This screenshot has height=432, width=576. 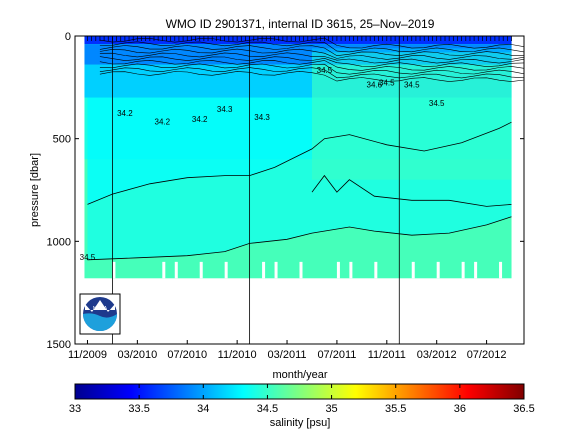 I want to click on x-tick-label: 07/2011, so click(x=336, y=355).